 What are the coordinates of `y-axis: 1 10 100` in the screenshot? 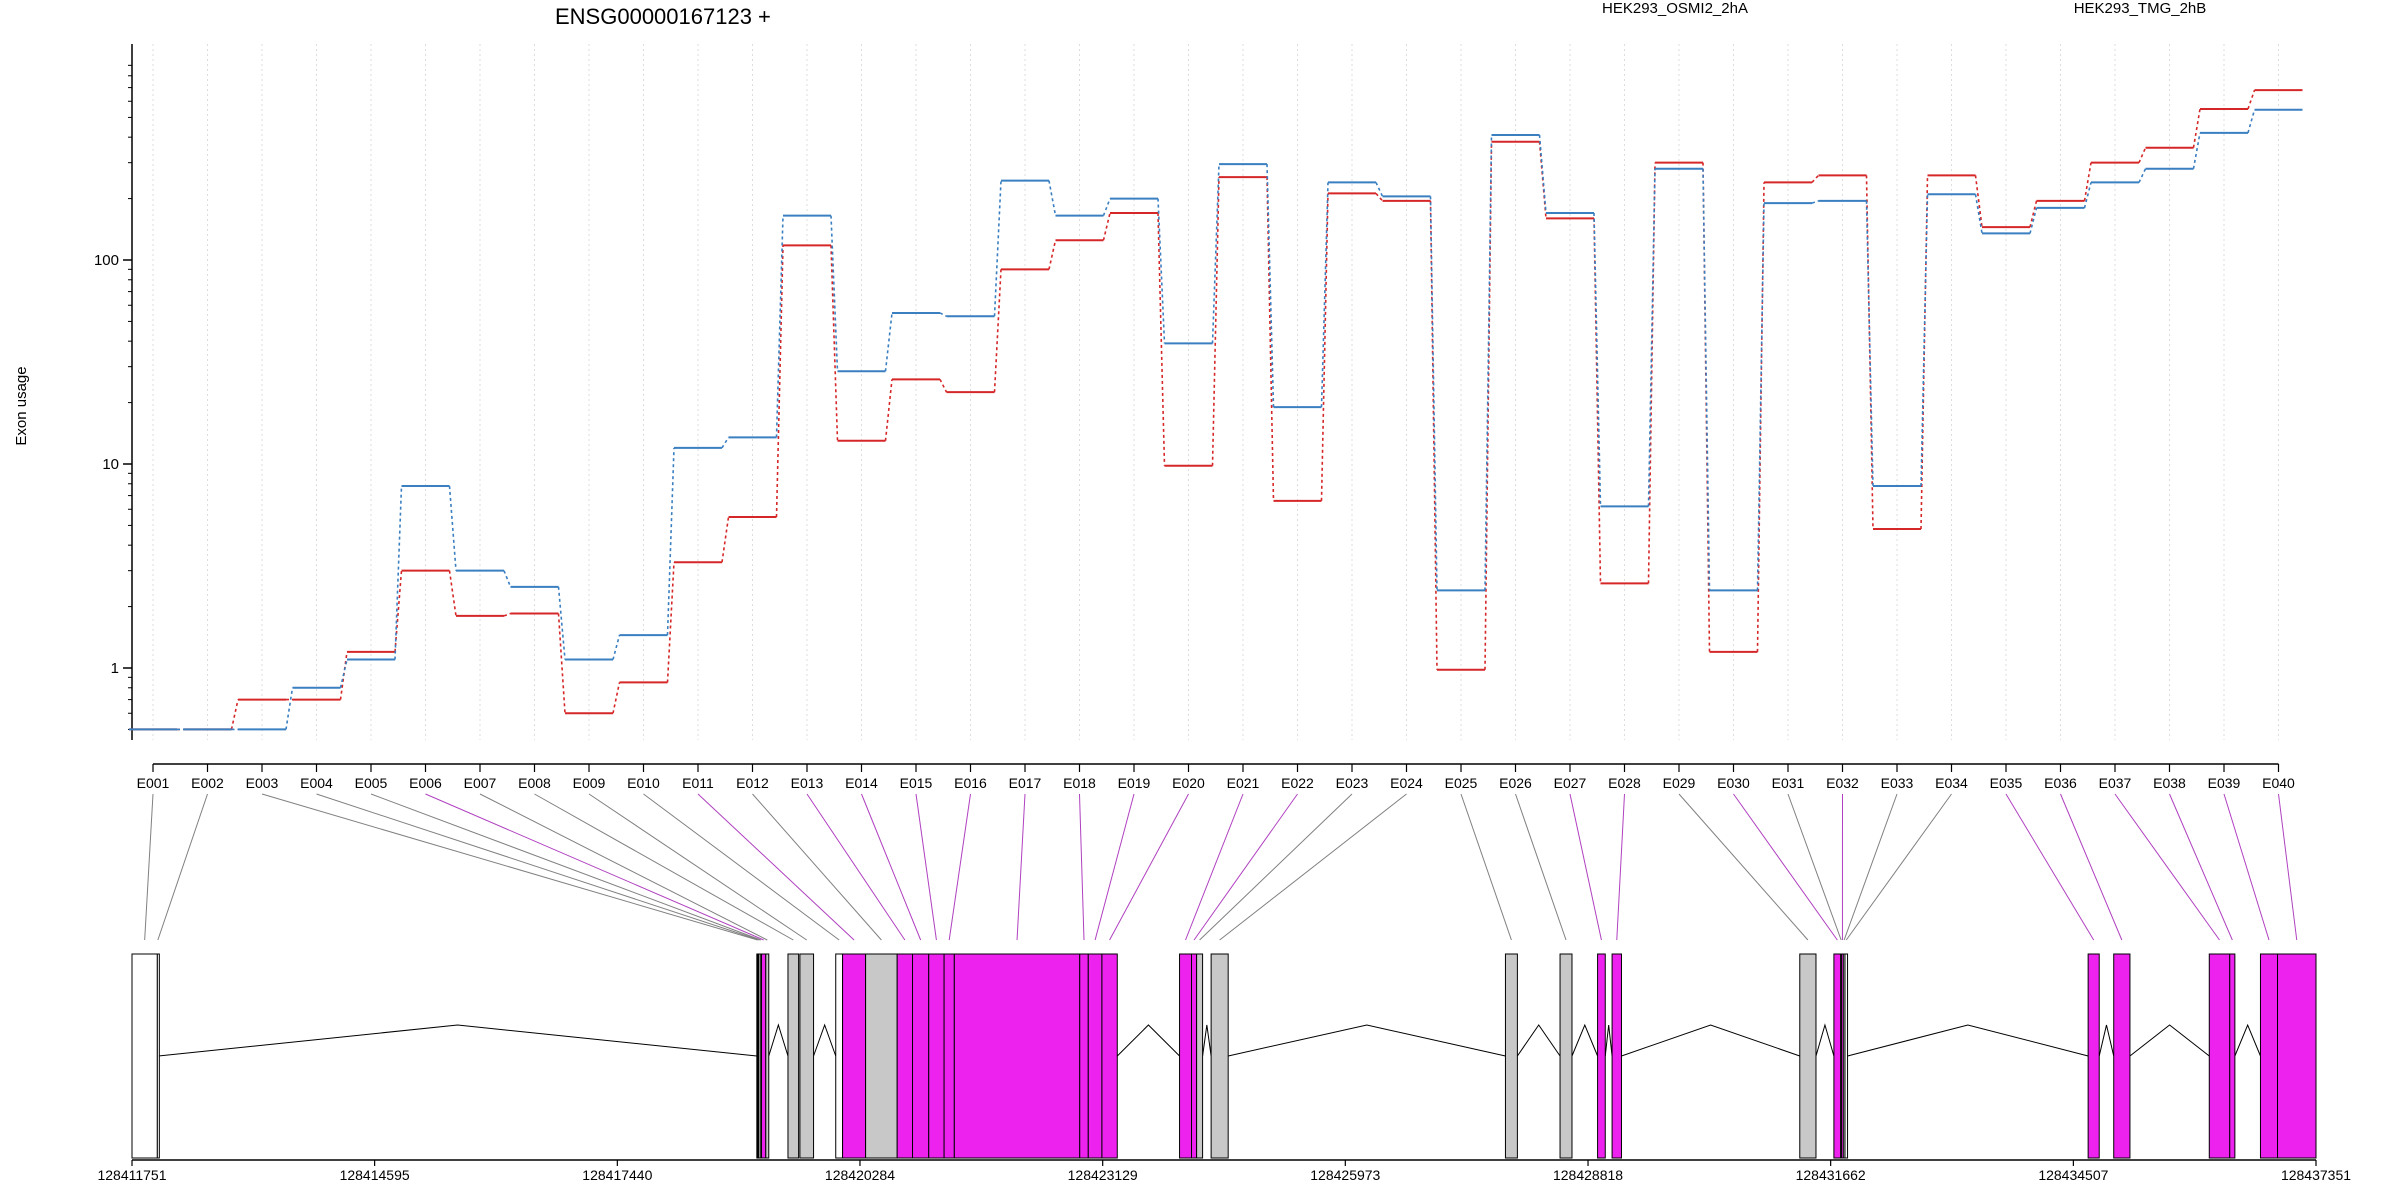 It's located at (113, 392).